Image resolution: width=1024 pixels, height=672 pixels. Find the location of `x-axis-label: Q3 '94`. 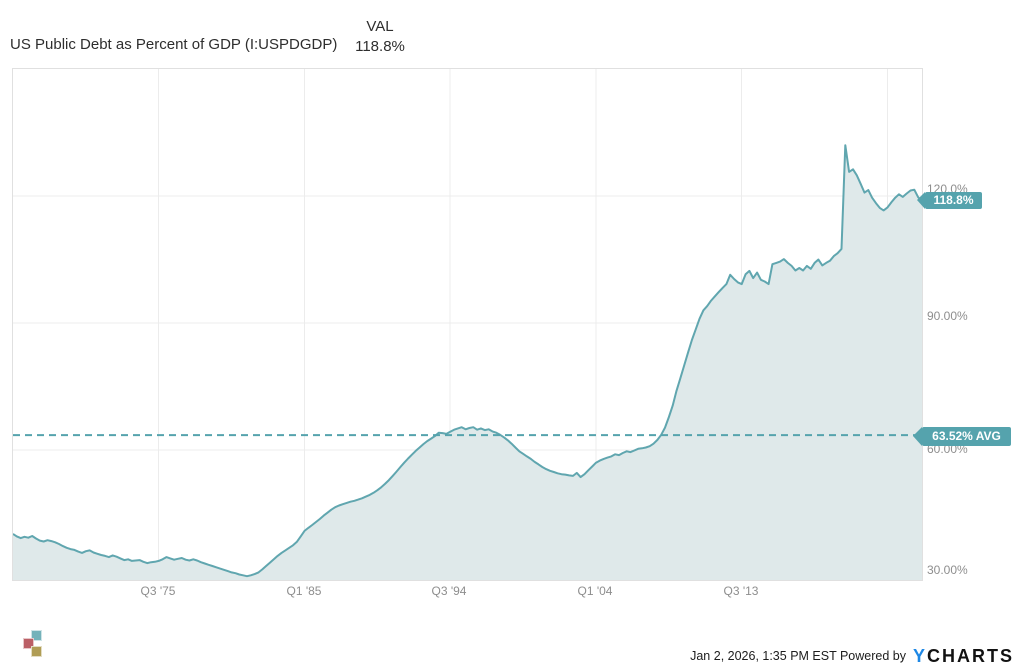

x-axis-label: Q3 '94 is located at coordinates (449, 591).